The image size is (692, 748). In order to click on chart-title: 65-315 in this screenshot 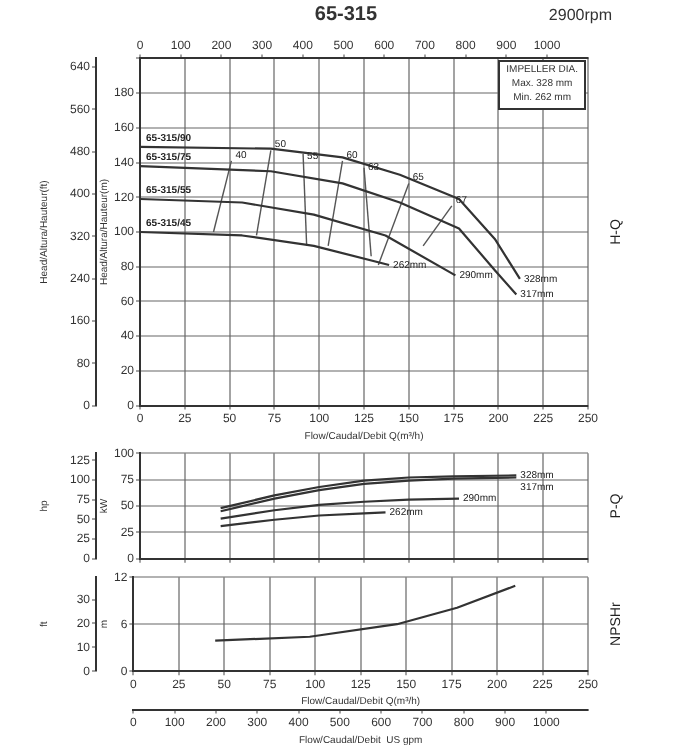, I will do `click(346, 15)`.